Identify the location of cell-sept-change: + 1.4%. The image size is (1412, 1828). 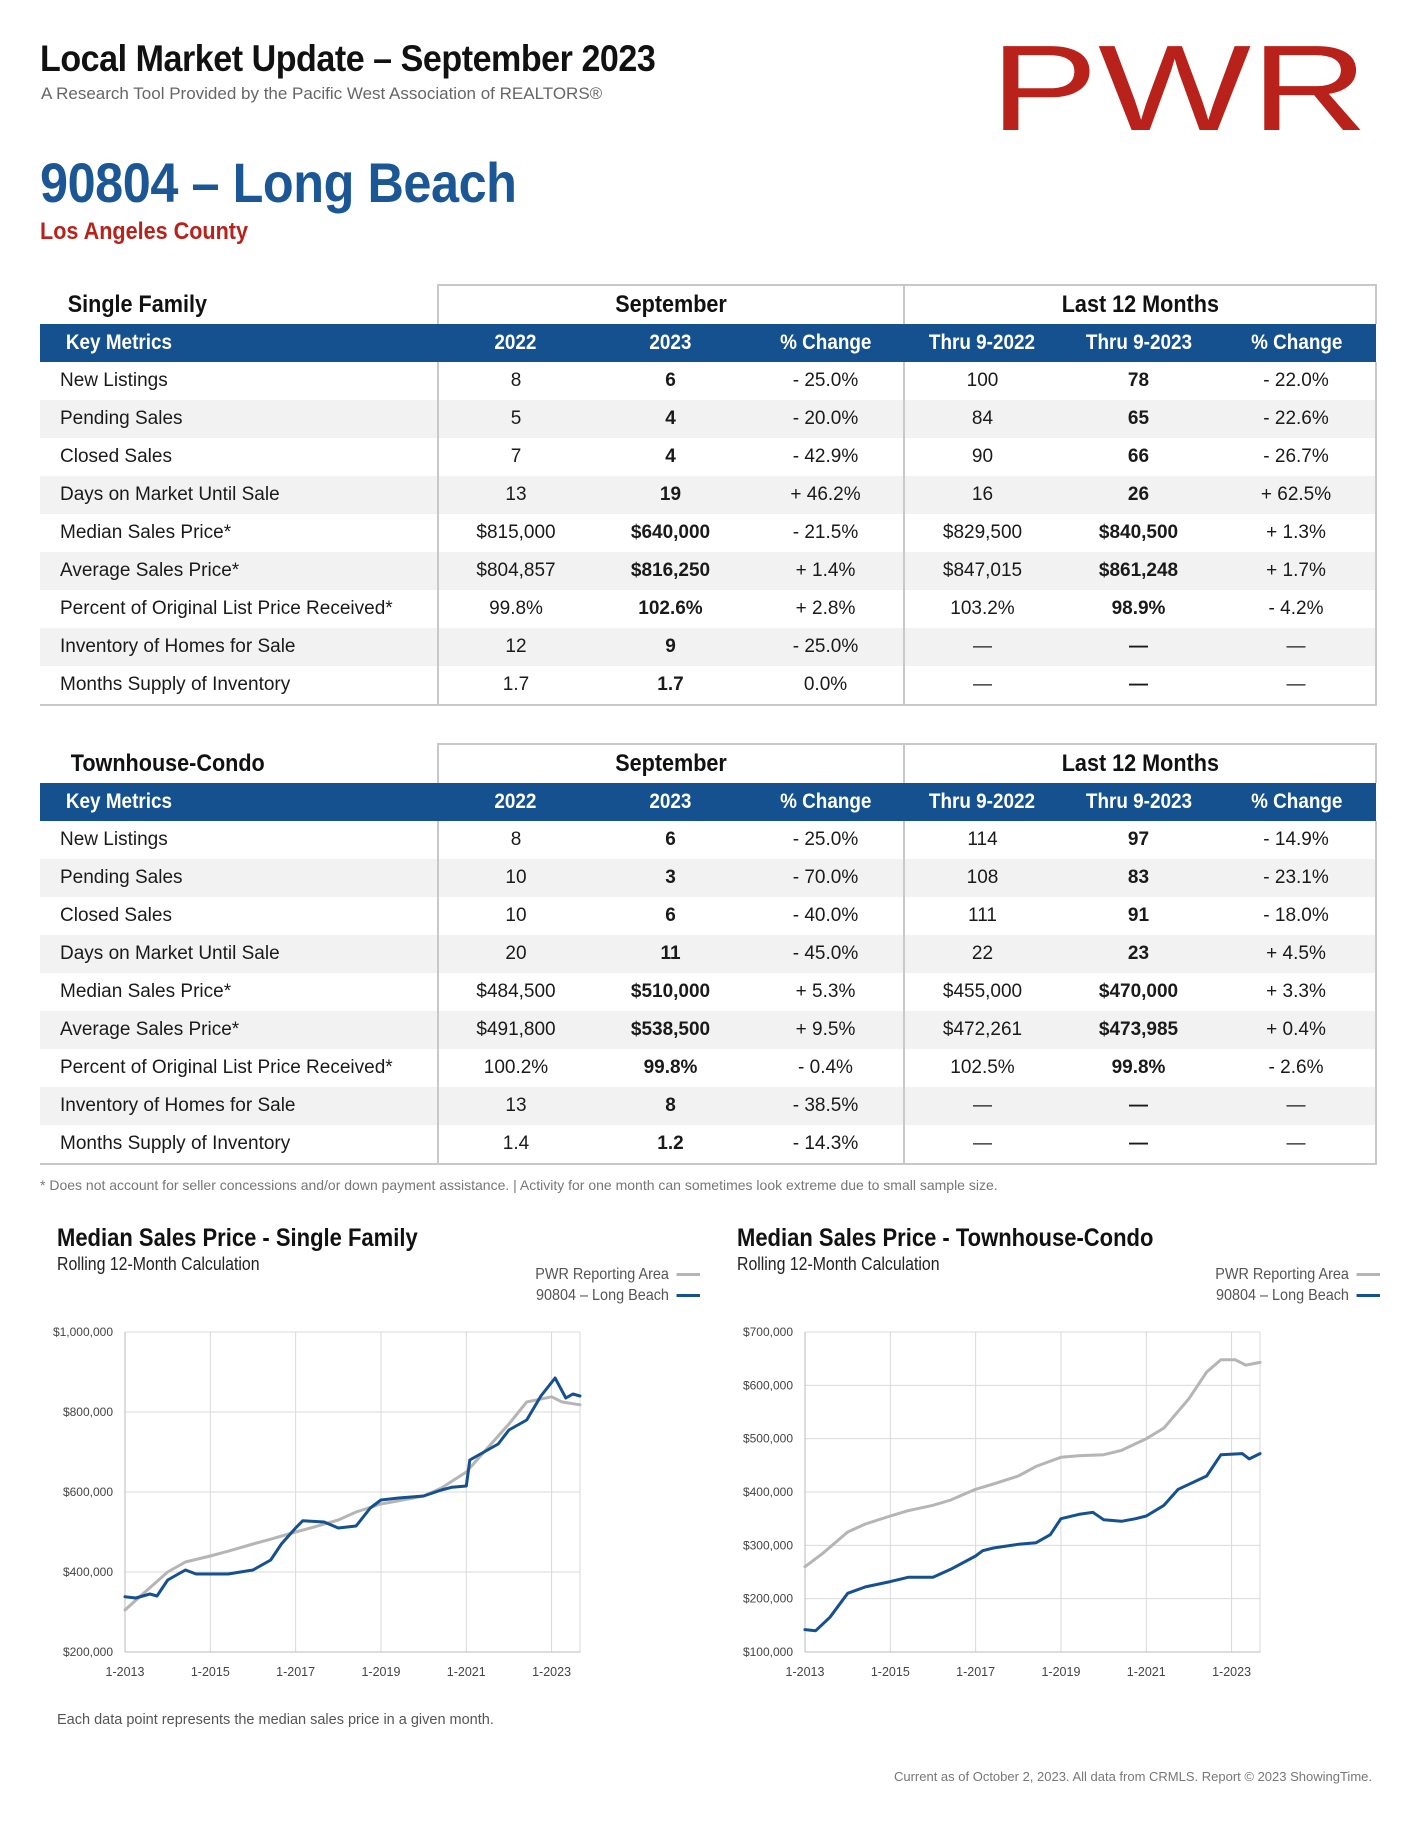
(826, 571).